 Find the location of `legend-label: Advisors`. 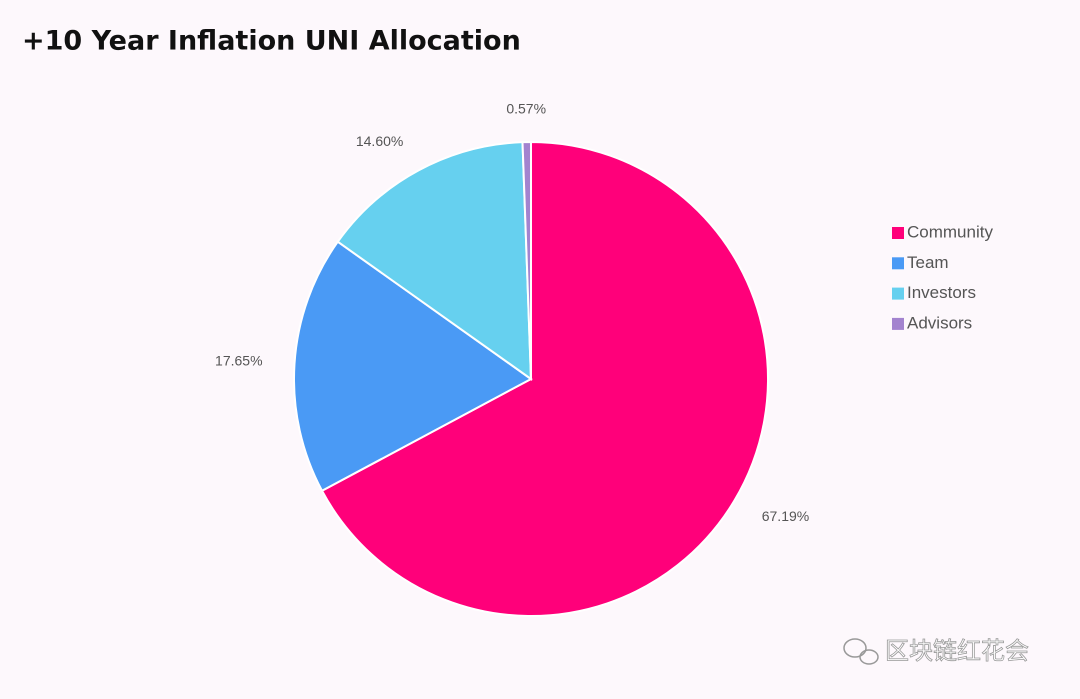

legend-label: Advisors is located at coordinates (939, 322).